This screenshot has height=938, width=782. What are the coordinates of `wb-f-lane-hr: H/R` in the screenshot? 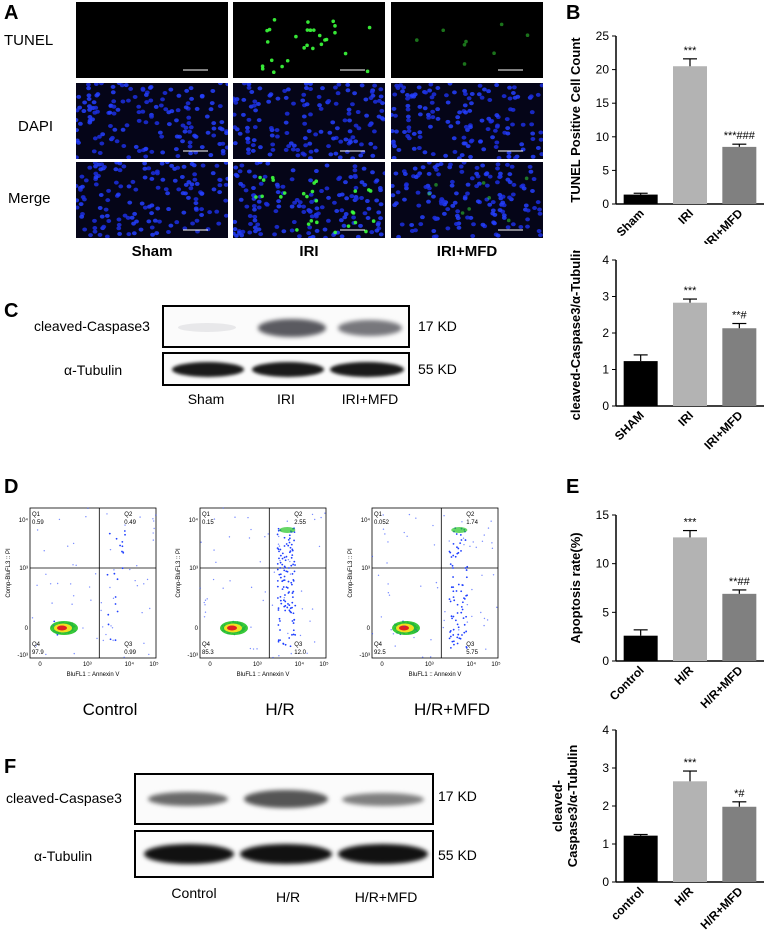 It's located at (288, 897).